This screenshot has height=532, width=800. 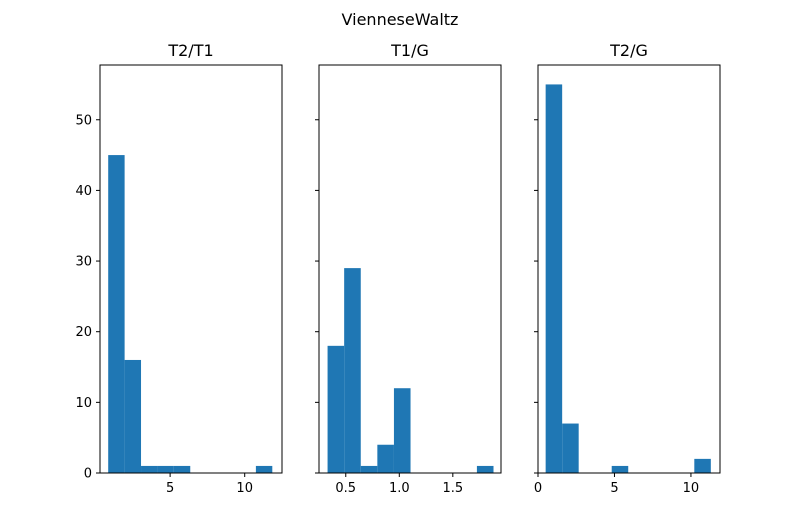 I want to click on panel-title: T2/G, so click(x=628, y=50).